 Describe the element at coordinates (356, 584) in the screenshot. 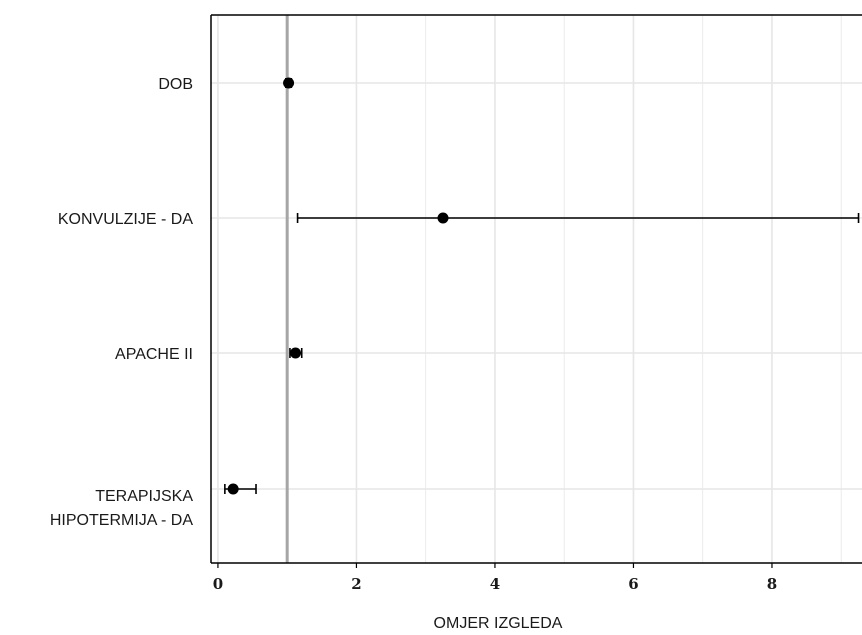

I see `x-tick-label: 2` at that location.